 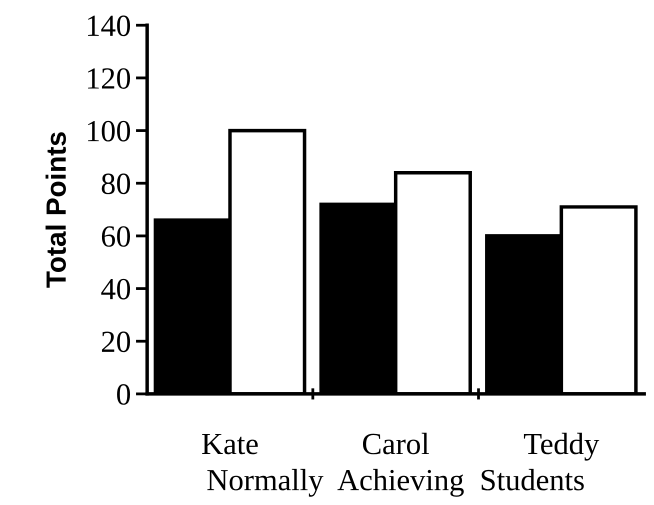 I want to click on y-tick-label: 20, so click(x=116, y=342).